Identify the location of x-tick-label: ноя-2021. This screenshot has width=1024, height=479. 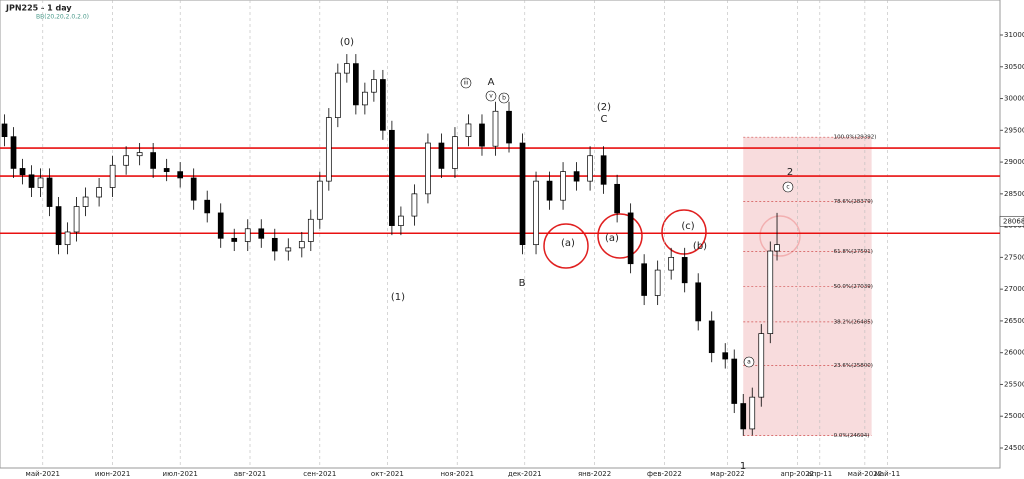
(456, 474).